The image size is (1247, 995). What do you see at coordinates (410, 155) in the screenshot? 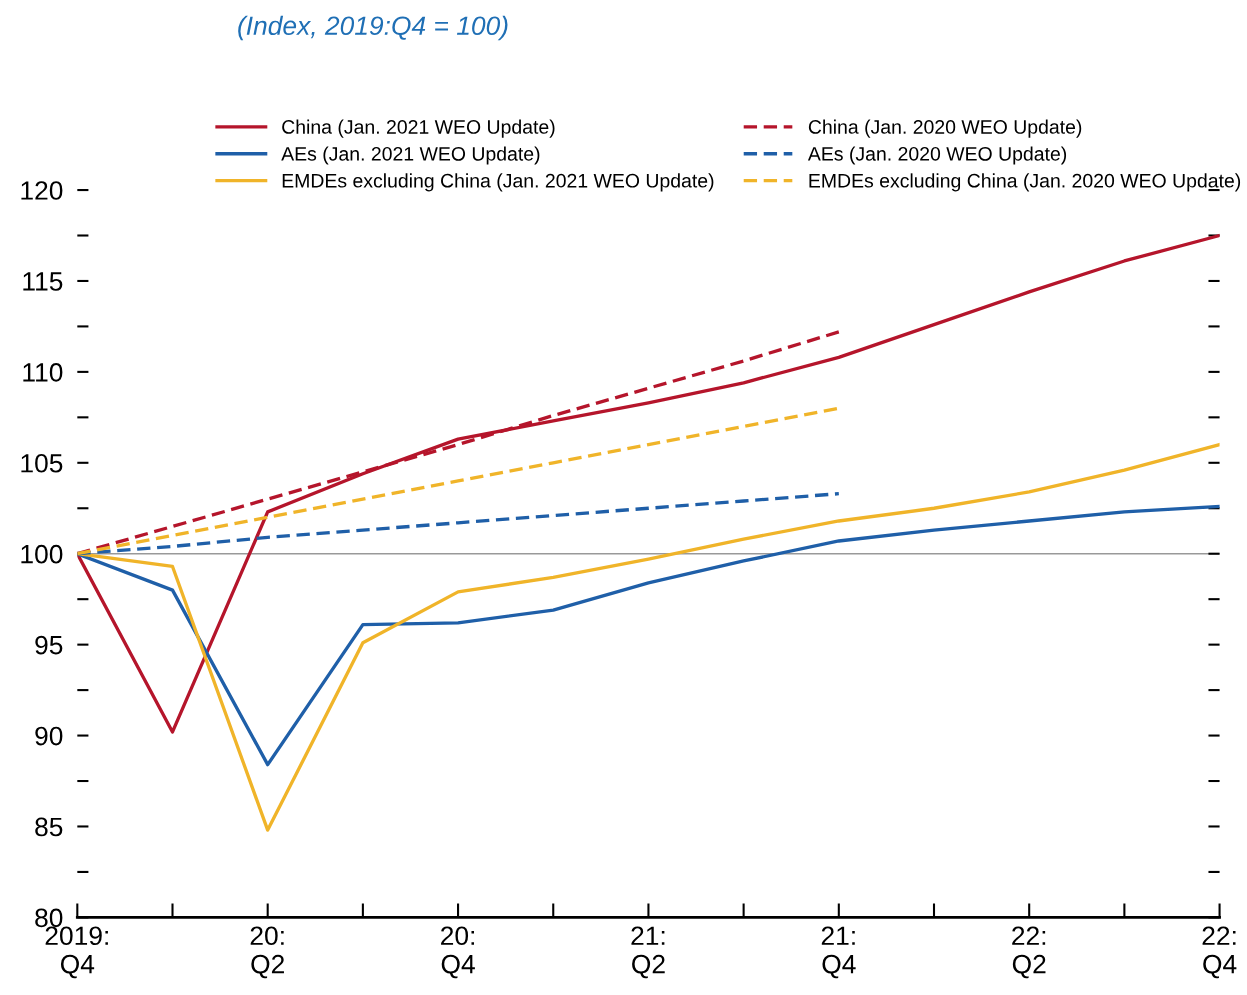
I see `legend-label: AEs (Jan. 2021 WEO Update)` at bounding box center [410, 155].